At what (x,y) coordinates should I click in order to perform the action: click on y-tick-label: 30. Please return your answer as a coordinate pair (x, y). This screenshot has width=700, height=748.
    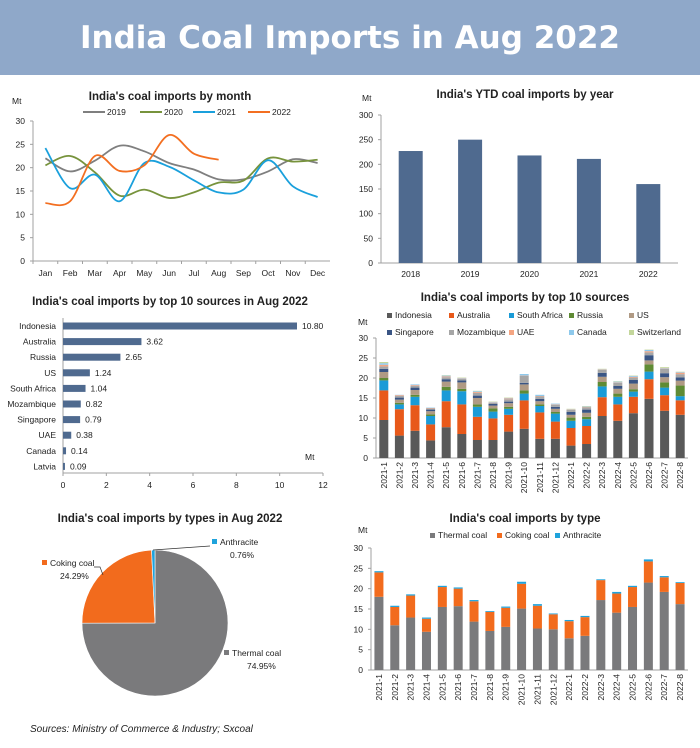
    Looking at the image, I should click on (21, 121).